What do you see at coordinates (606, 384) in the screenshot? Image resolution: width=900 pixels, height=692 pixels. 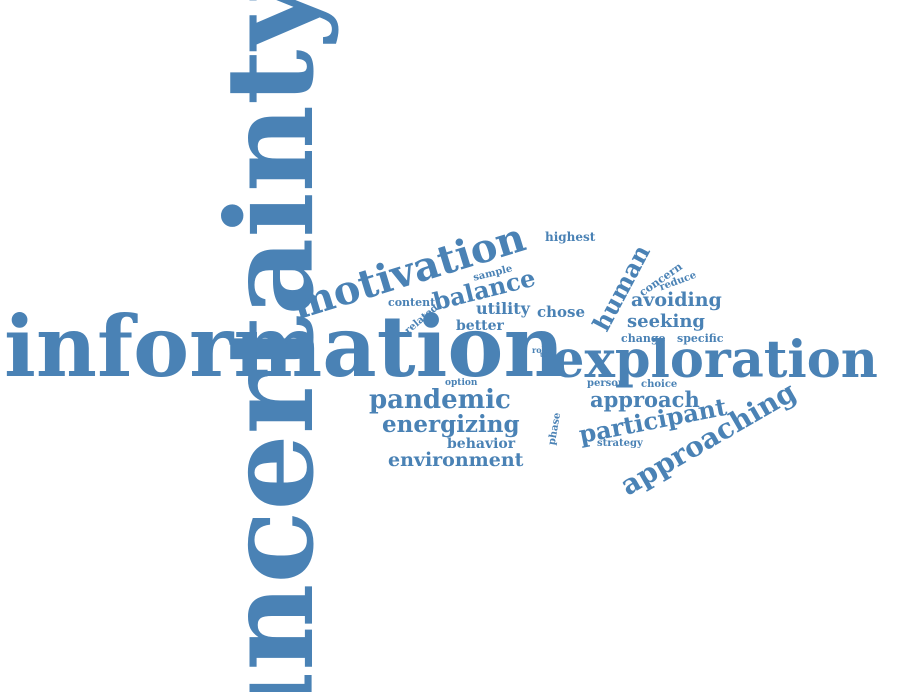 I see `word-person: person` at bounding box center [606, 384].